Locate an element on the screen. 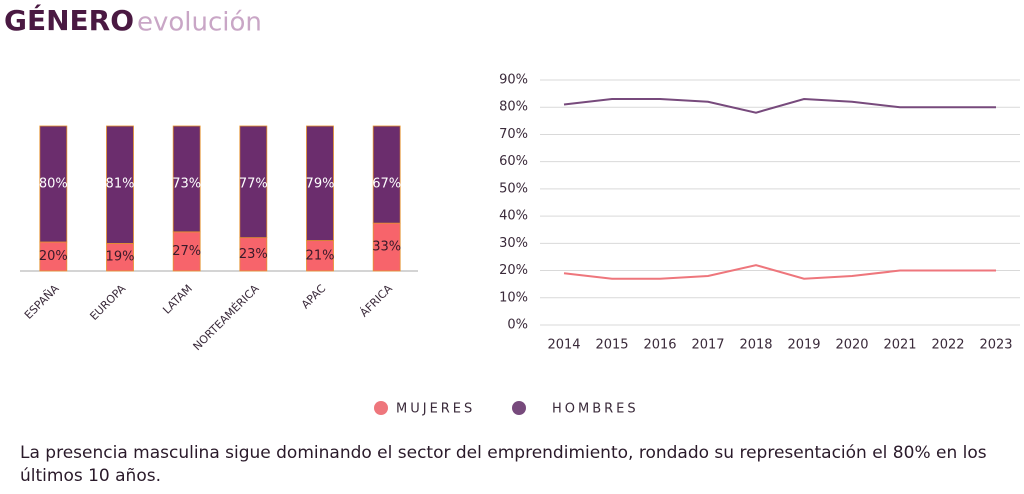 This screenshot has height=494, width=1024. x-tick-label: 2018 is located at coordinates (755, 345).